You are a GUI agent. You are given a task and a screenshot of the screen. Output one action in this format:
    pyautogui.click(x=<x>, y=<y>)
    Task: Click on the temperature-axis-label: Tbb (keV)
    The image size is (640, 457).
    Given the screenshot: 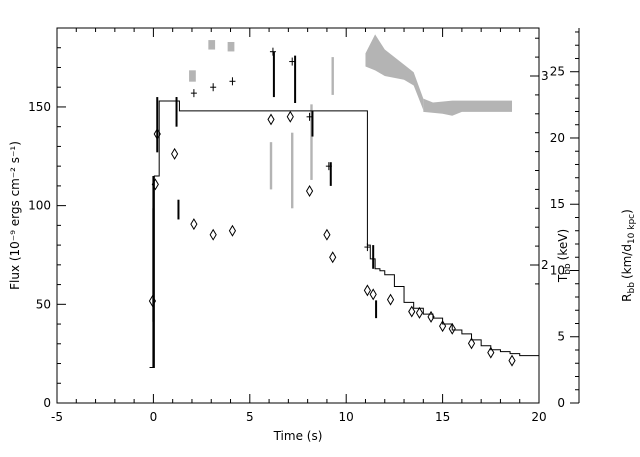 What is the action you would take?
    pyautogui.click(x=564, y=256)
    